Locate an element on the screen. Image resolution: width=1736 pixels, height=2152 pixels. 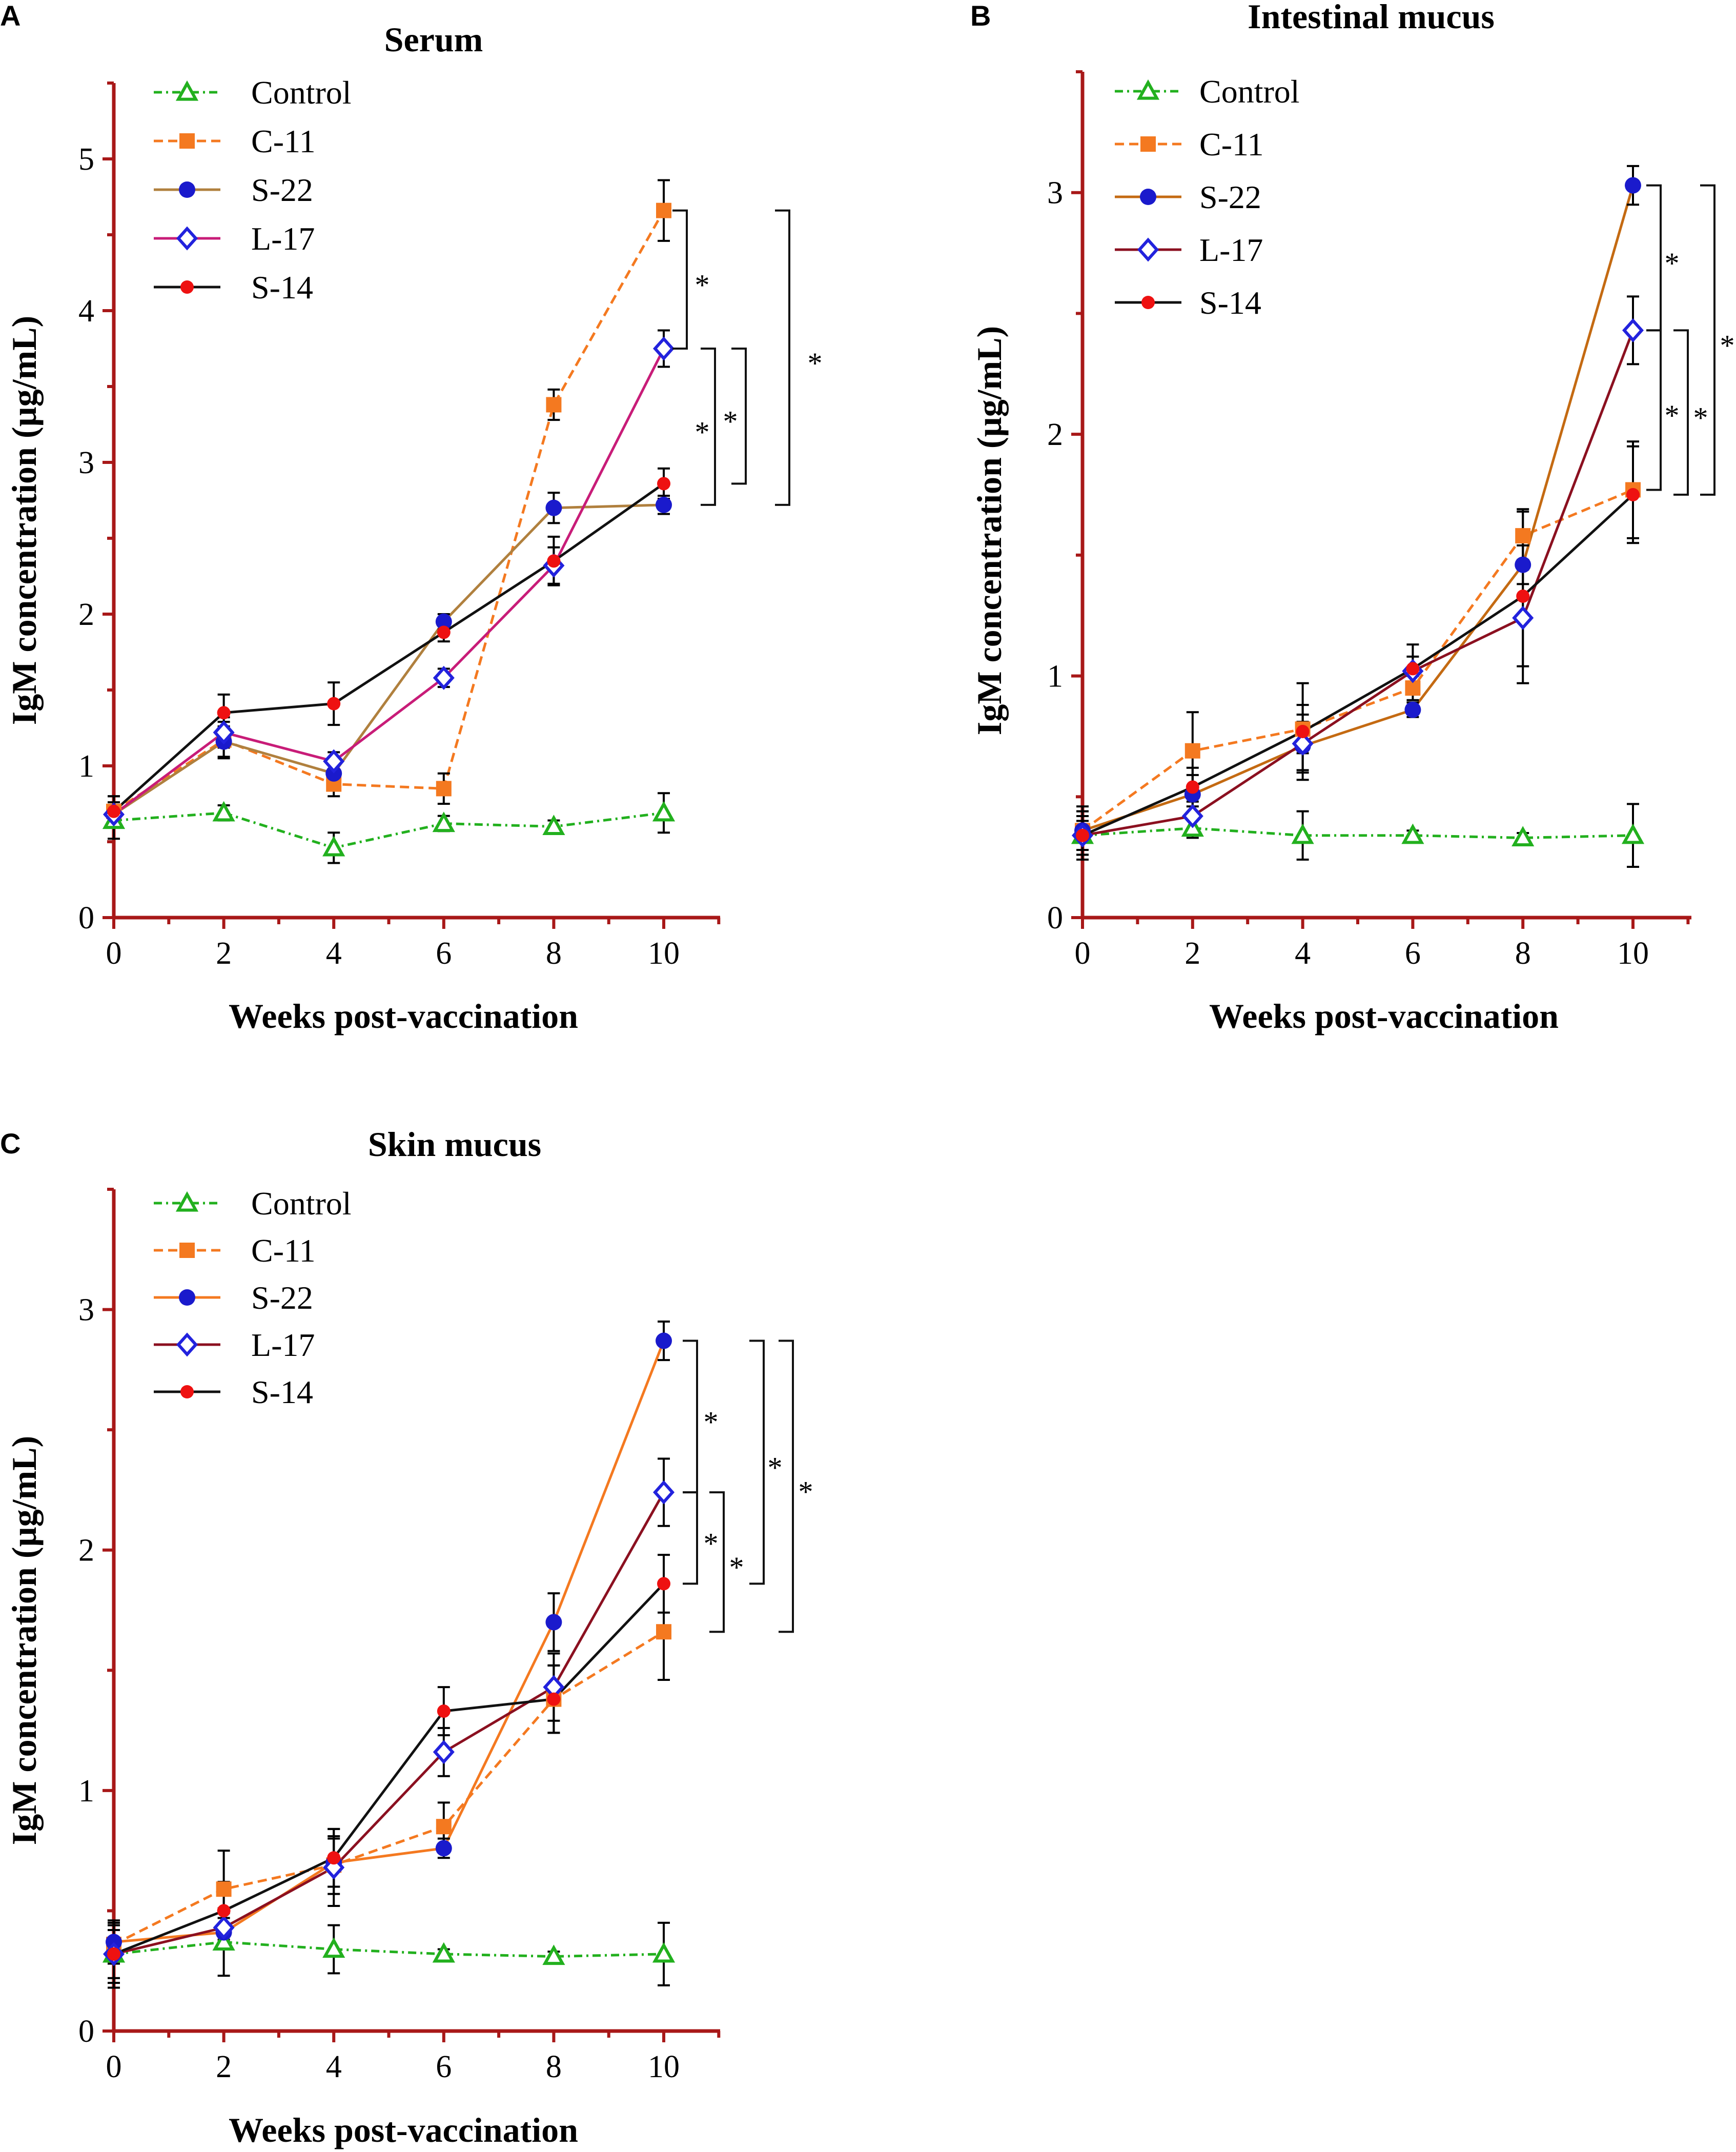
y-tick-label: 4 is located at coordinates (86, 311).